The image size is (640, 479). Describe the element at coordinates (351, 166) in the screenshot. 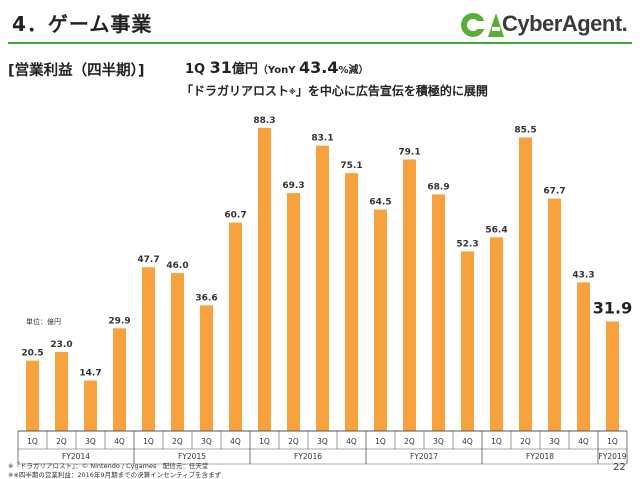

I see `data-label-11: 75.1` at that location.